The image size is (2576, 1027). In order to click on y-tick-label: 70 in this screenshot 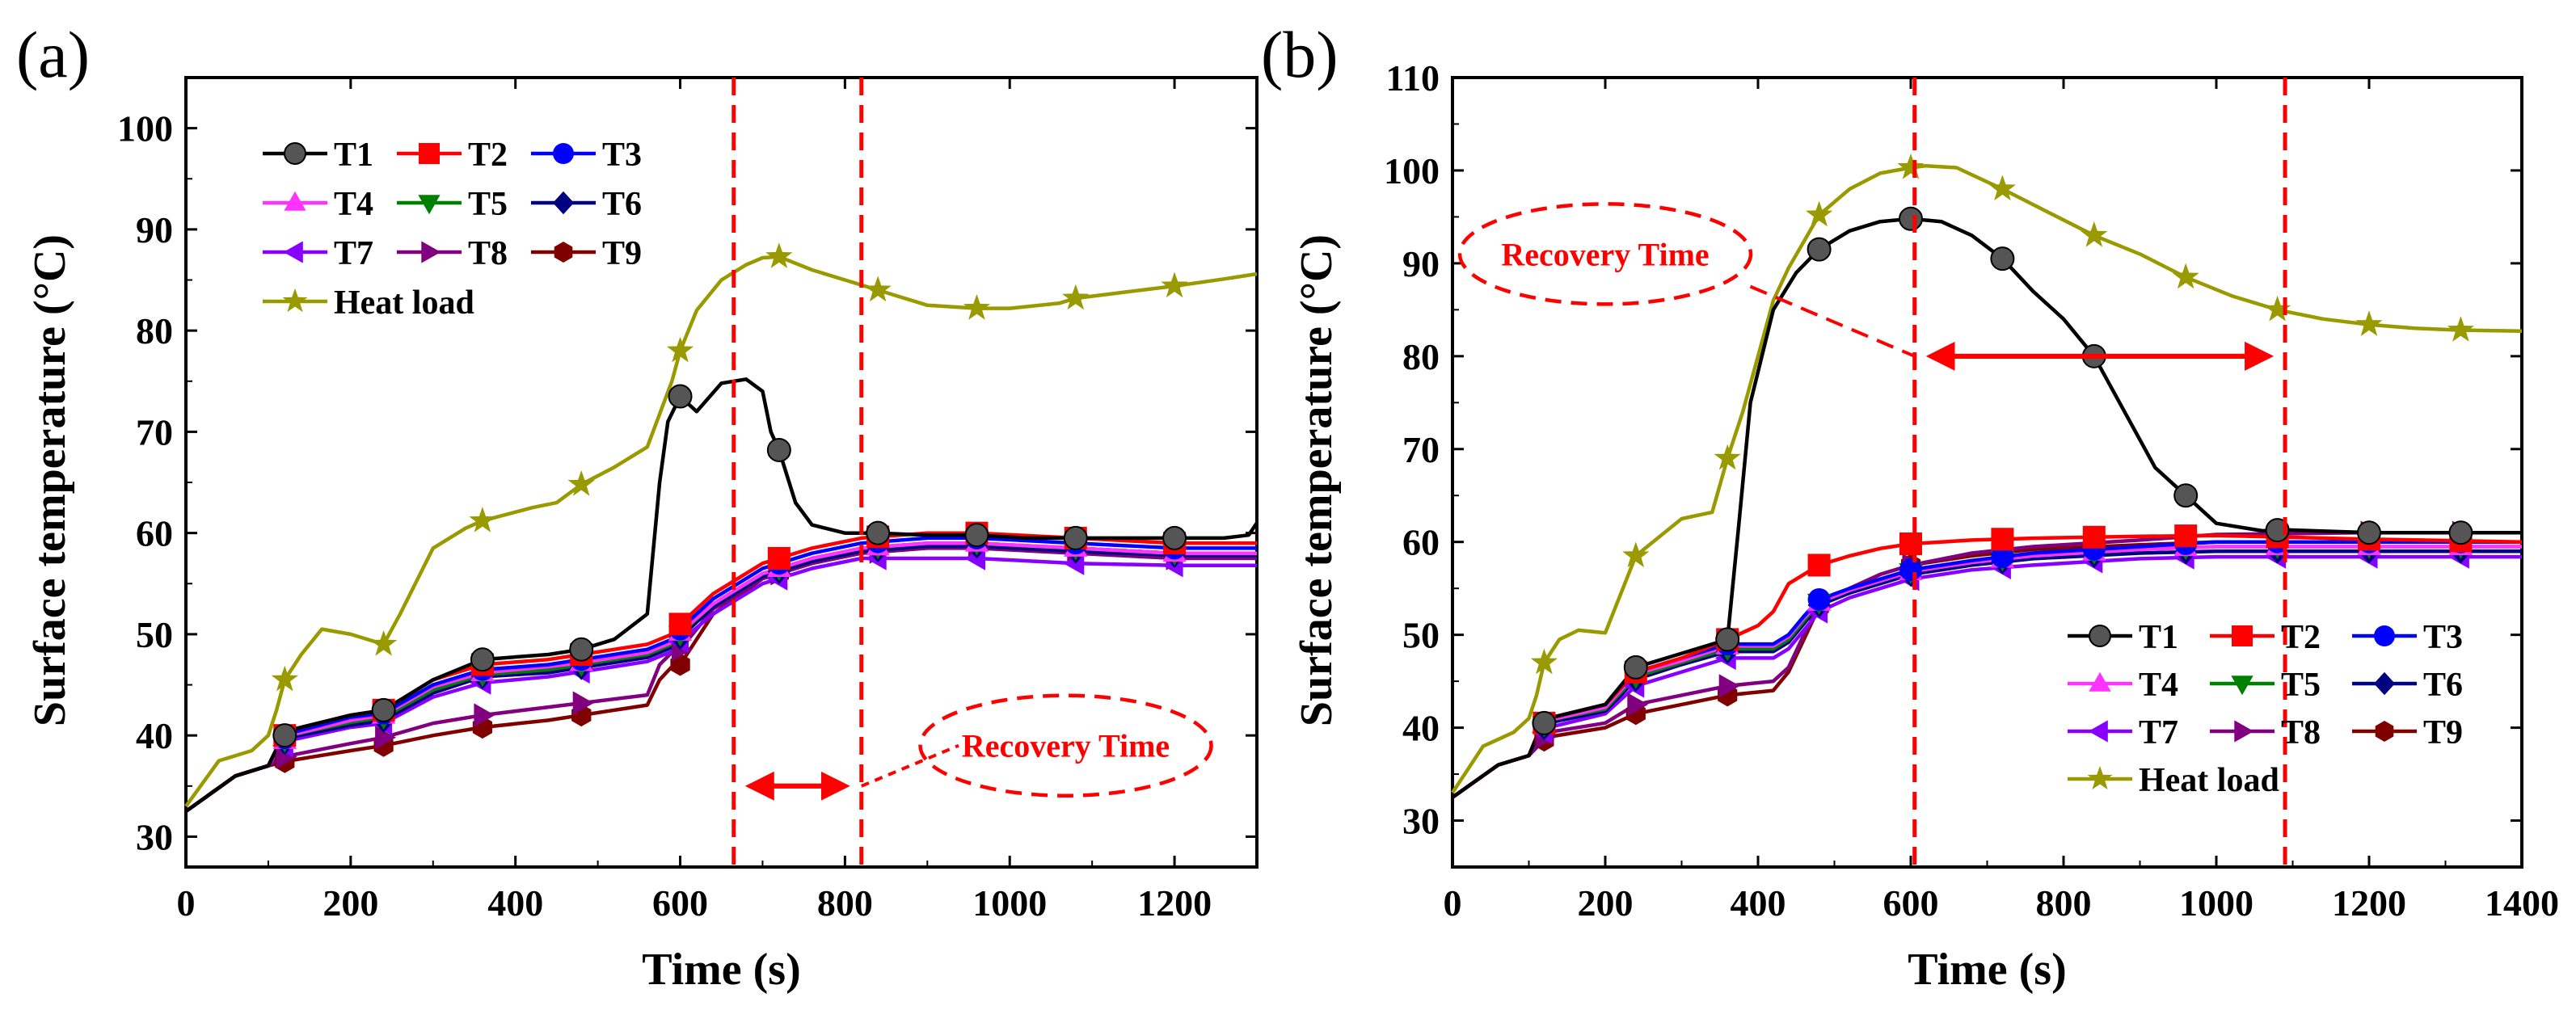, I will do `click(1421, 449)`.